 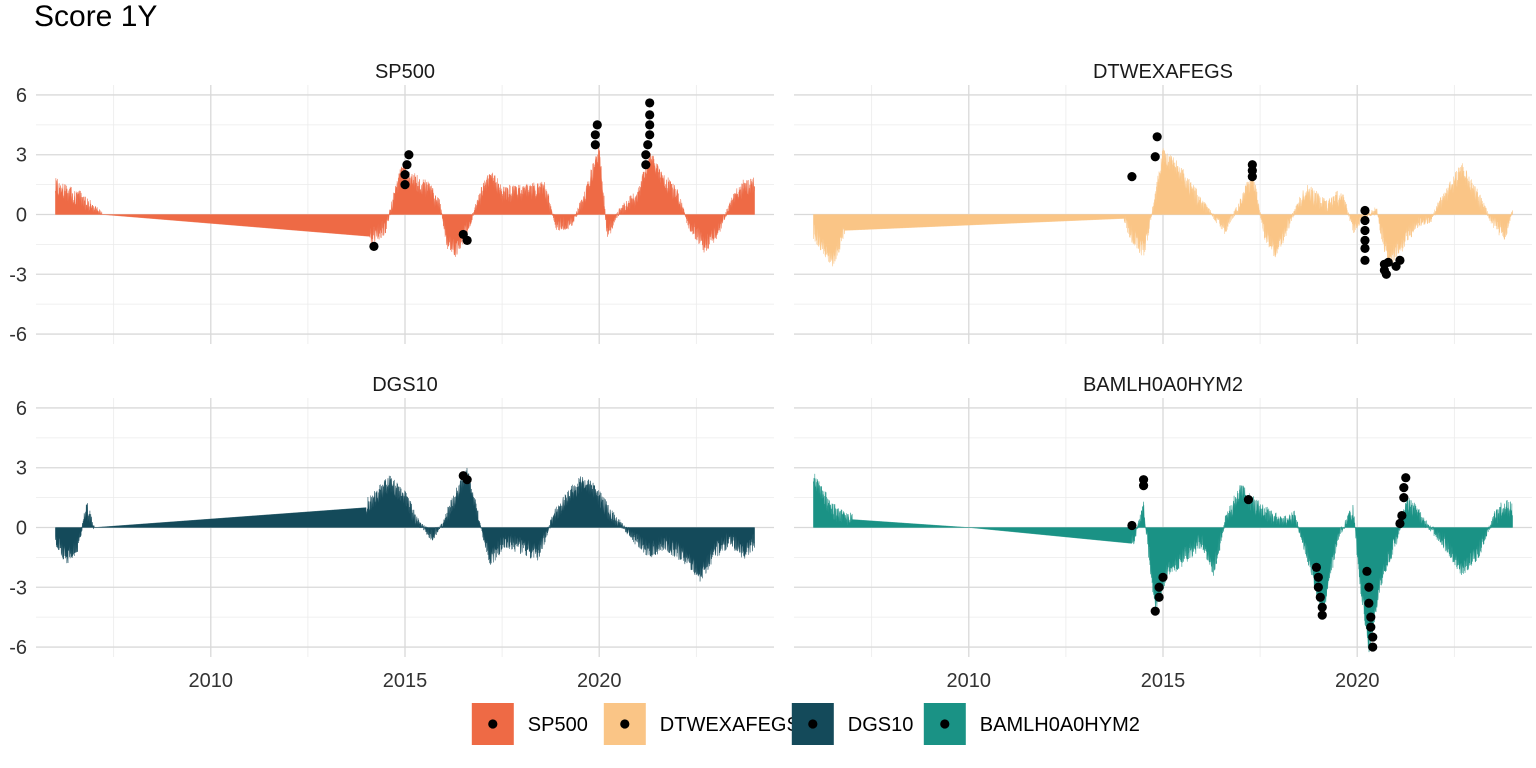 What do you see at coordinates (405, 524) in the screenshot?
I see `area-series-dgs10` at bounding box center [405, 524].